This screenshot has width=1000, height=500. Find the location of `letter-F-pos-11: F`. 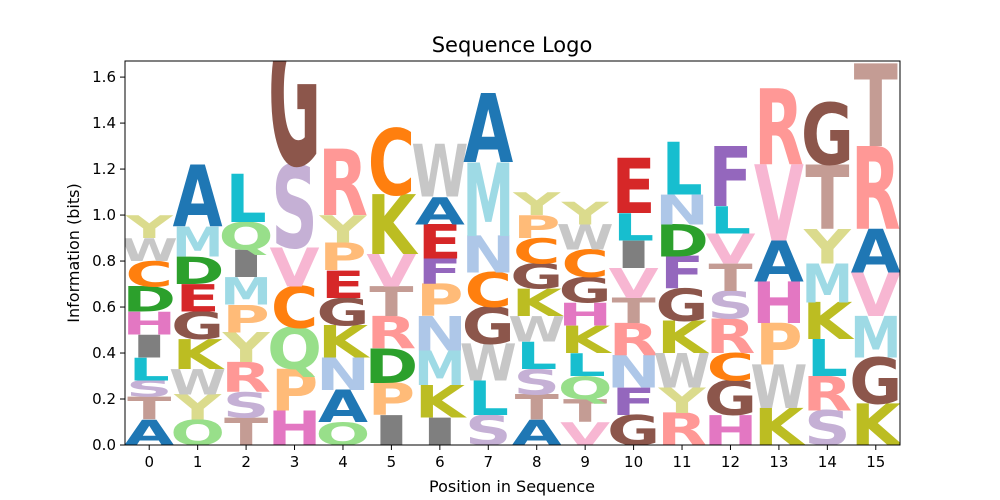

letter-F-pos-11: F is located at coordinates (682, 274).